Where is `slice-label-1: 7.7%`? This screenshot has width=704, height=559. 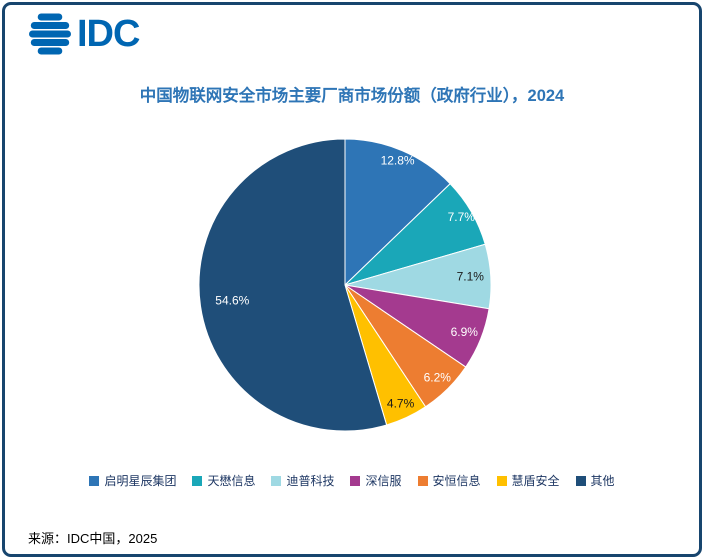
slice-label-1: 7.7% is located at coordinates (462, 217).